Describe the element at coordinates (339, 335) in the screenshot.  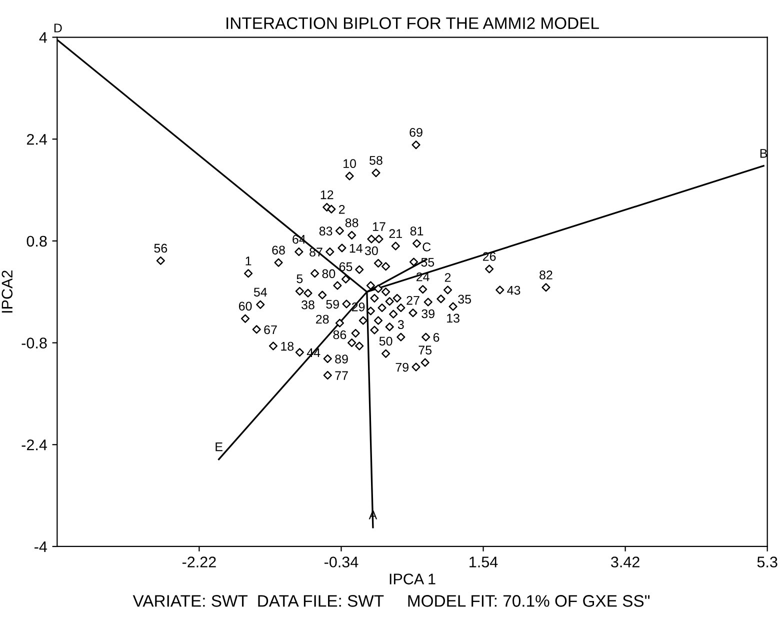
I see `annotation: 86` at that location.